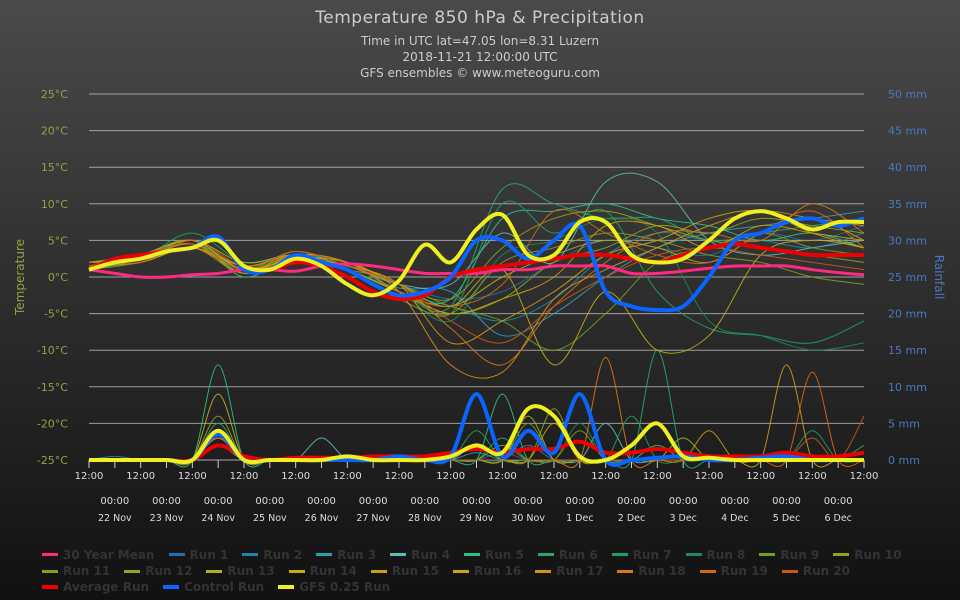 The height and width of the screenshot is (600, 960). What do you see at coordinates (878, 554) in the screenshot?
I see `legend-label: Run 10` at bounding box center [878, 554].